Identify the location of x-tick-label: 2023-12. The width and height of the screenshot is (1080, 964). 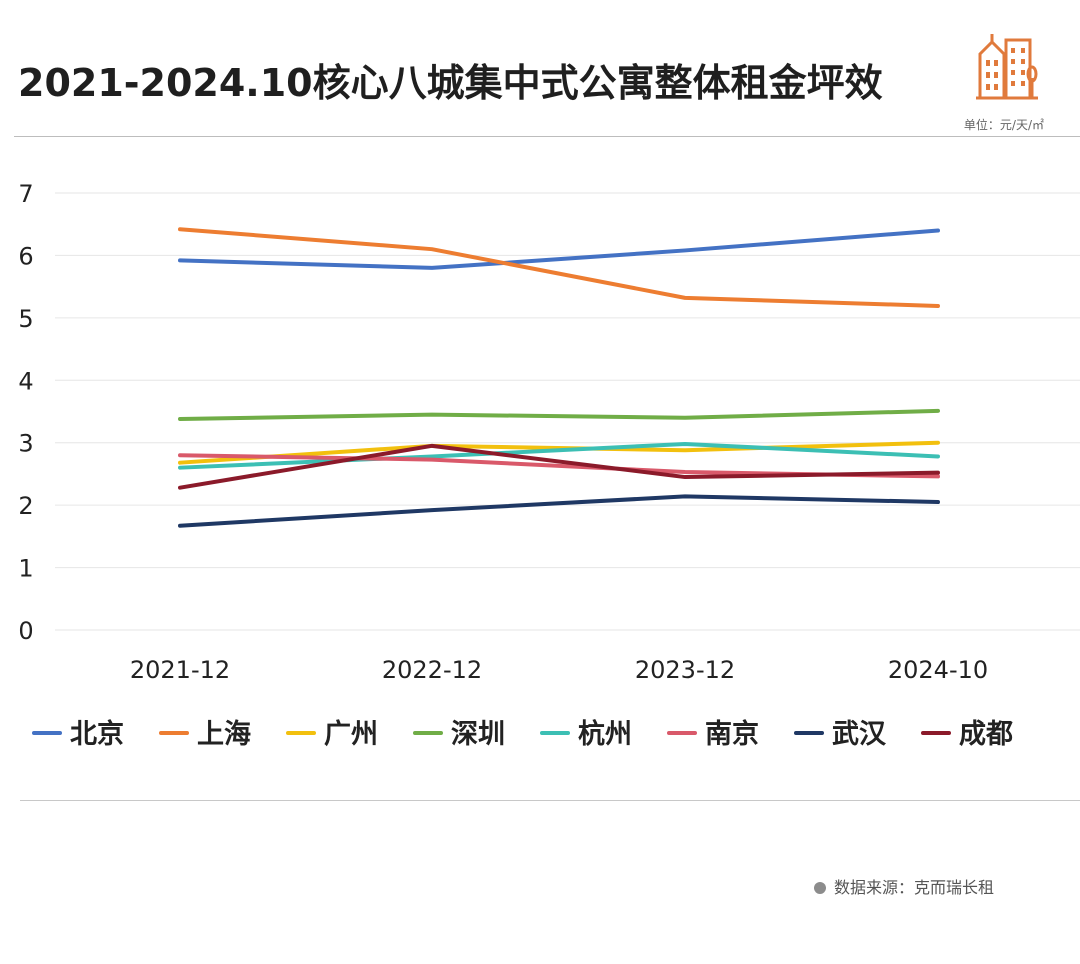
(685, 670).